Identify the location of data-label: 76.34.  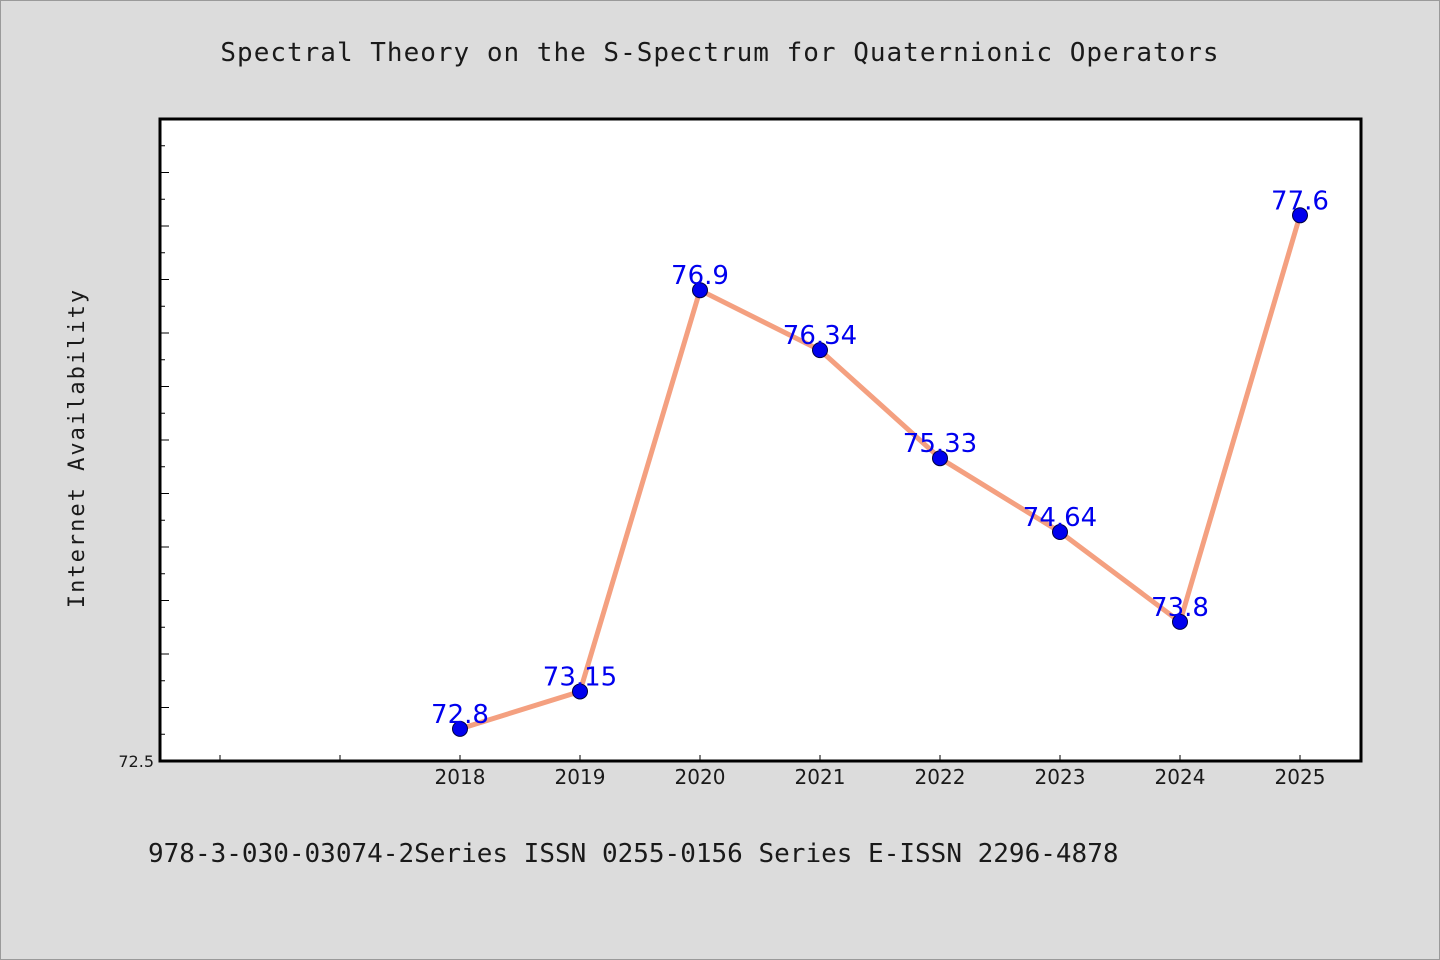
(820, 336).